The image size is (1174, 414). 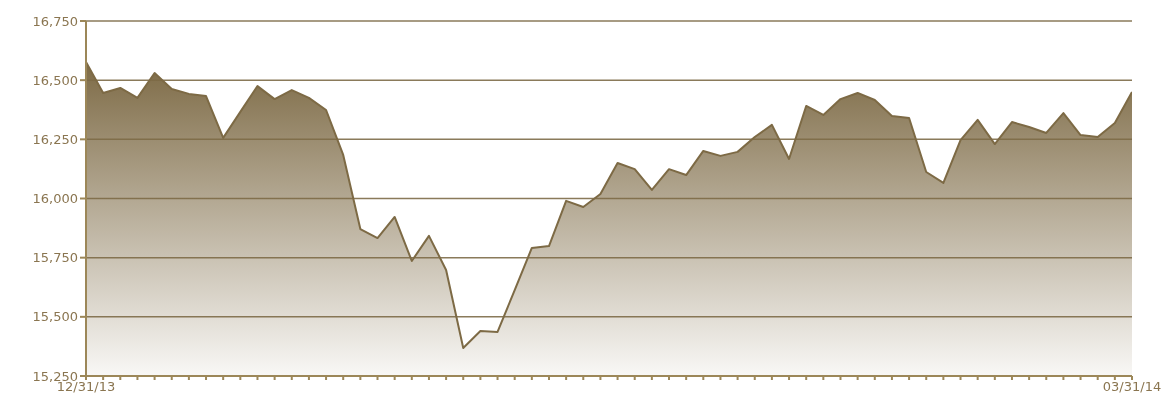 I want to click on y-tick-label: 15,750, so click(x=55, y=258).